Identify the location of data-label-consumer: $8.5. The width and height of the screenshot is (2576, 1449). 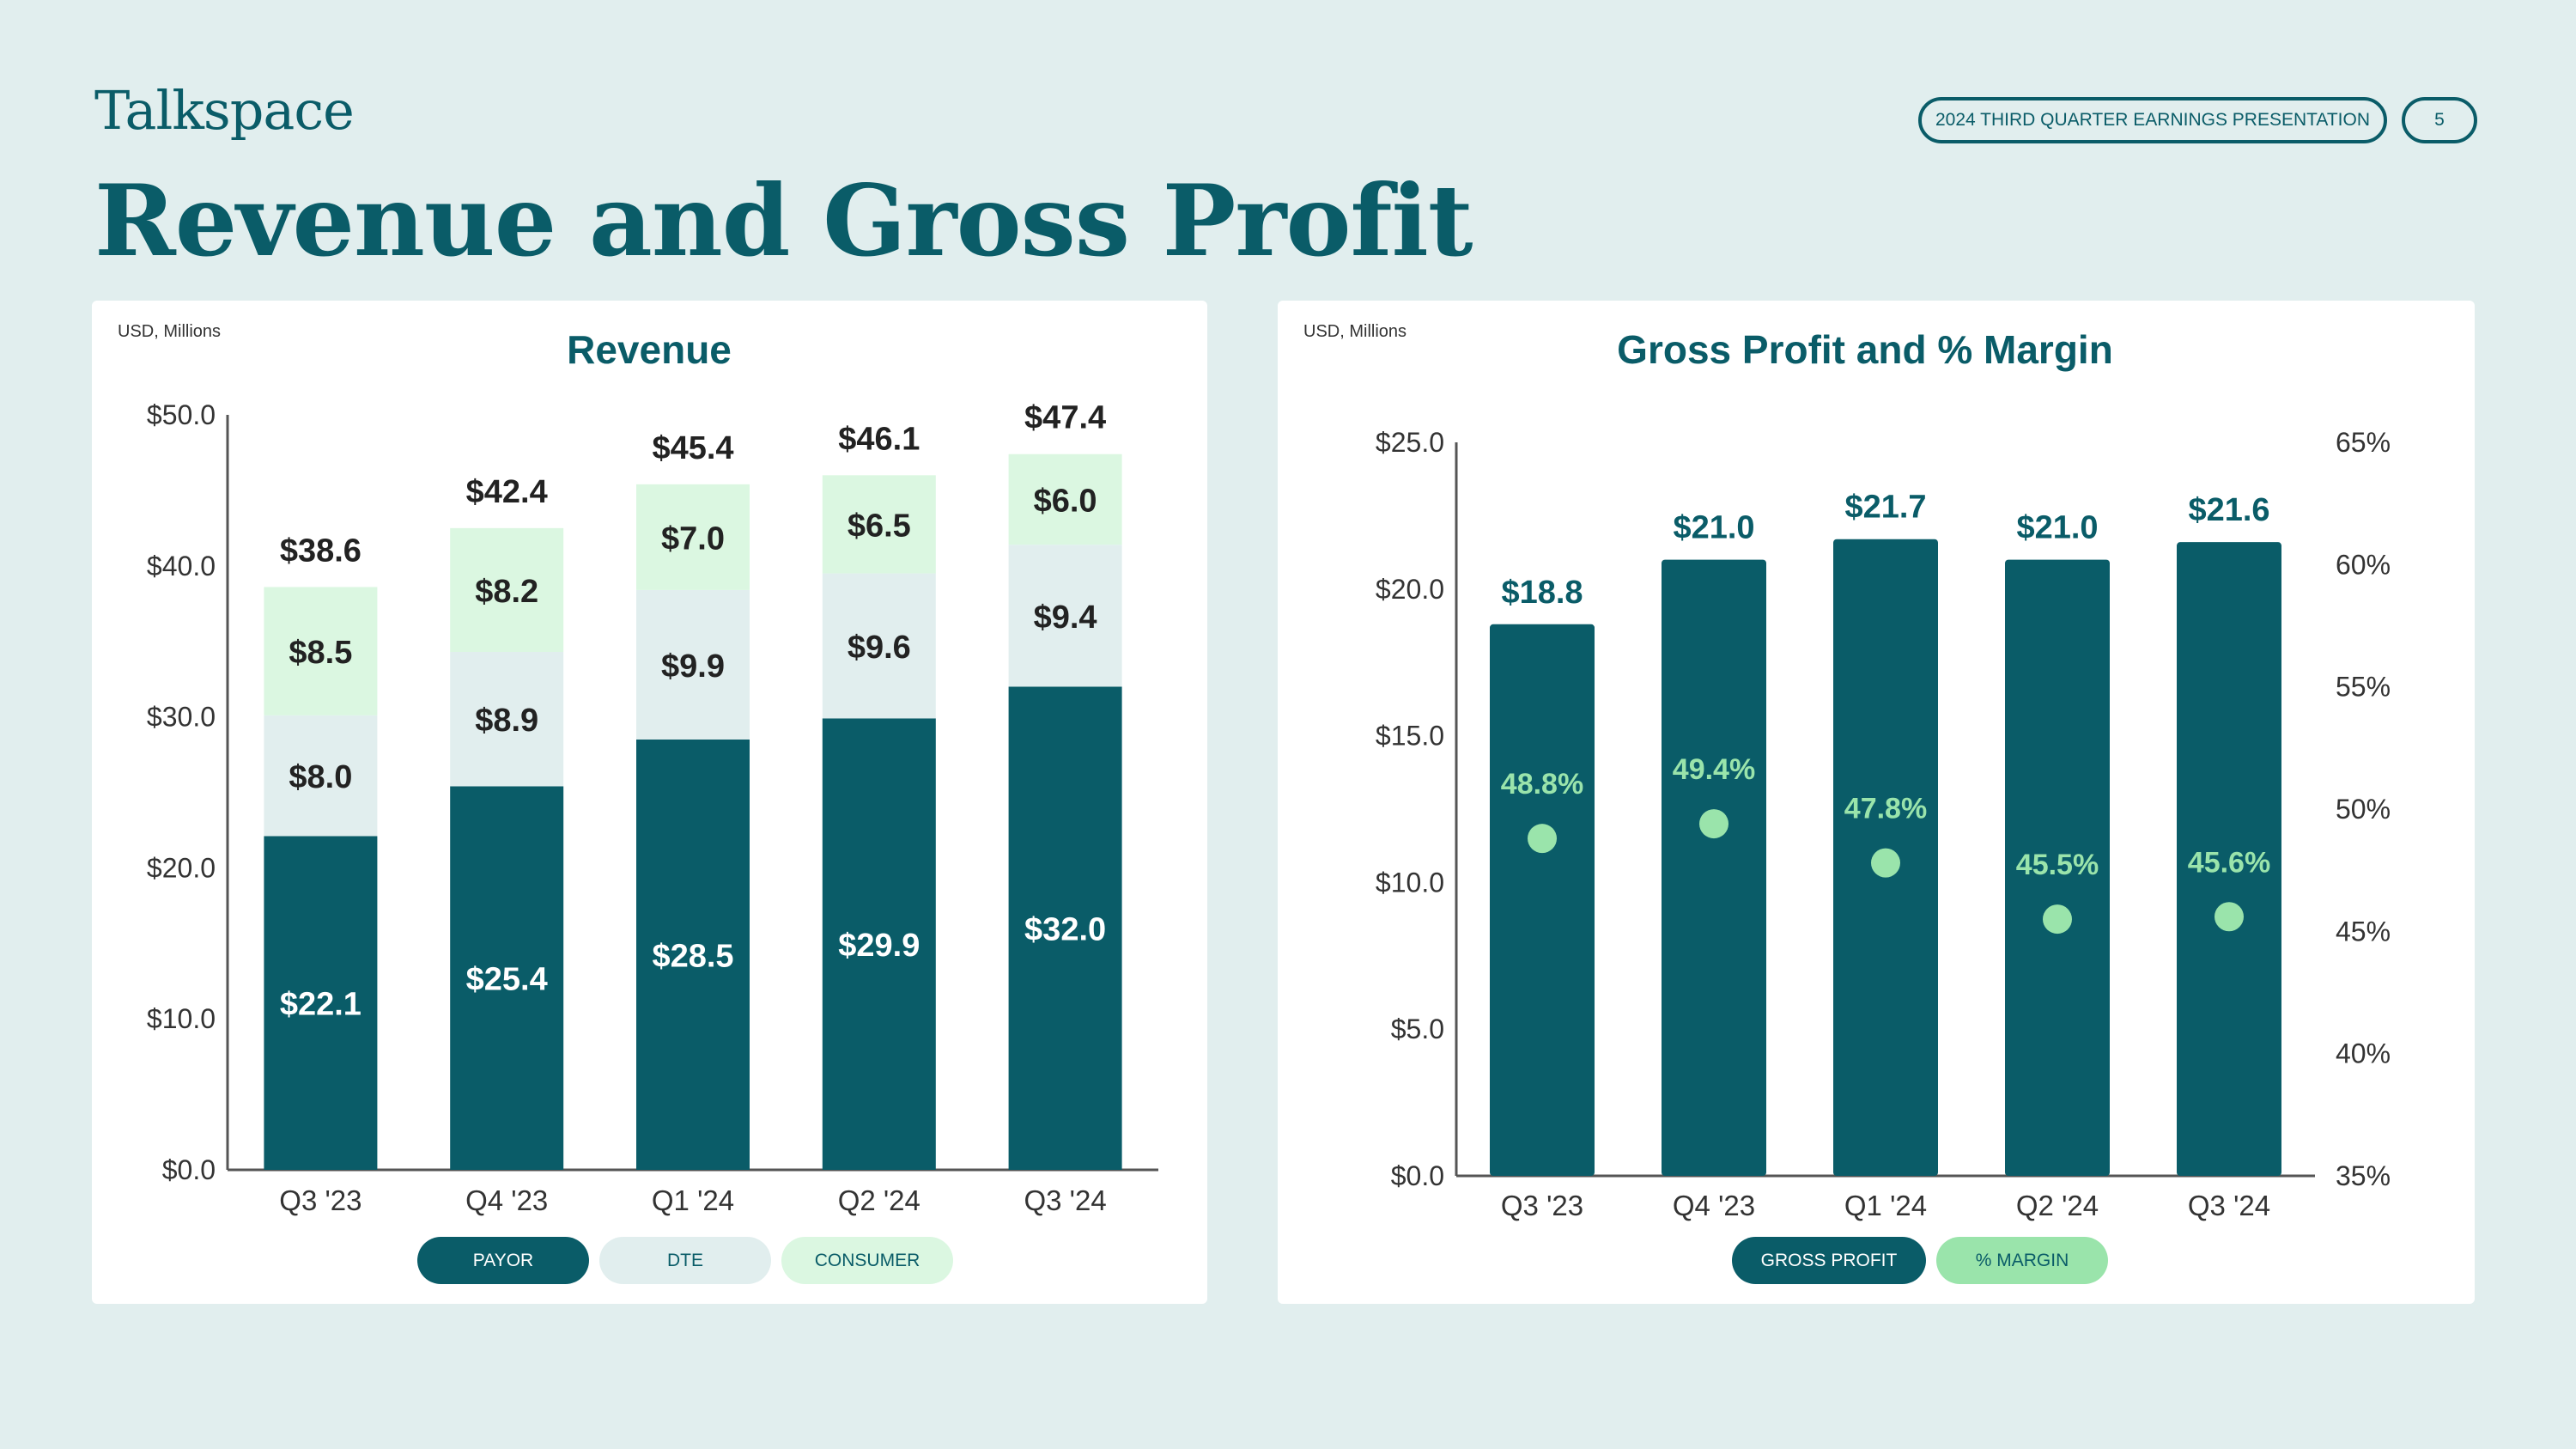
(321, 653).